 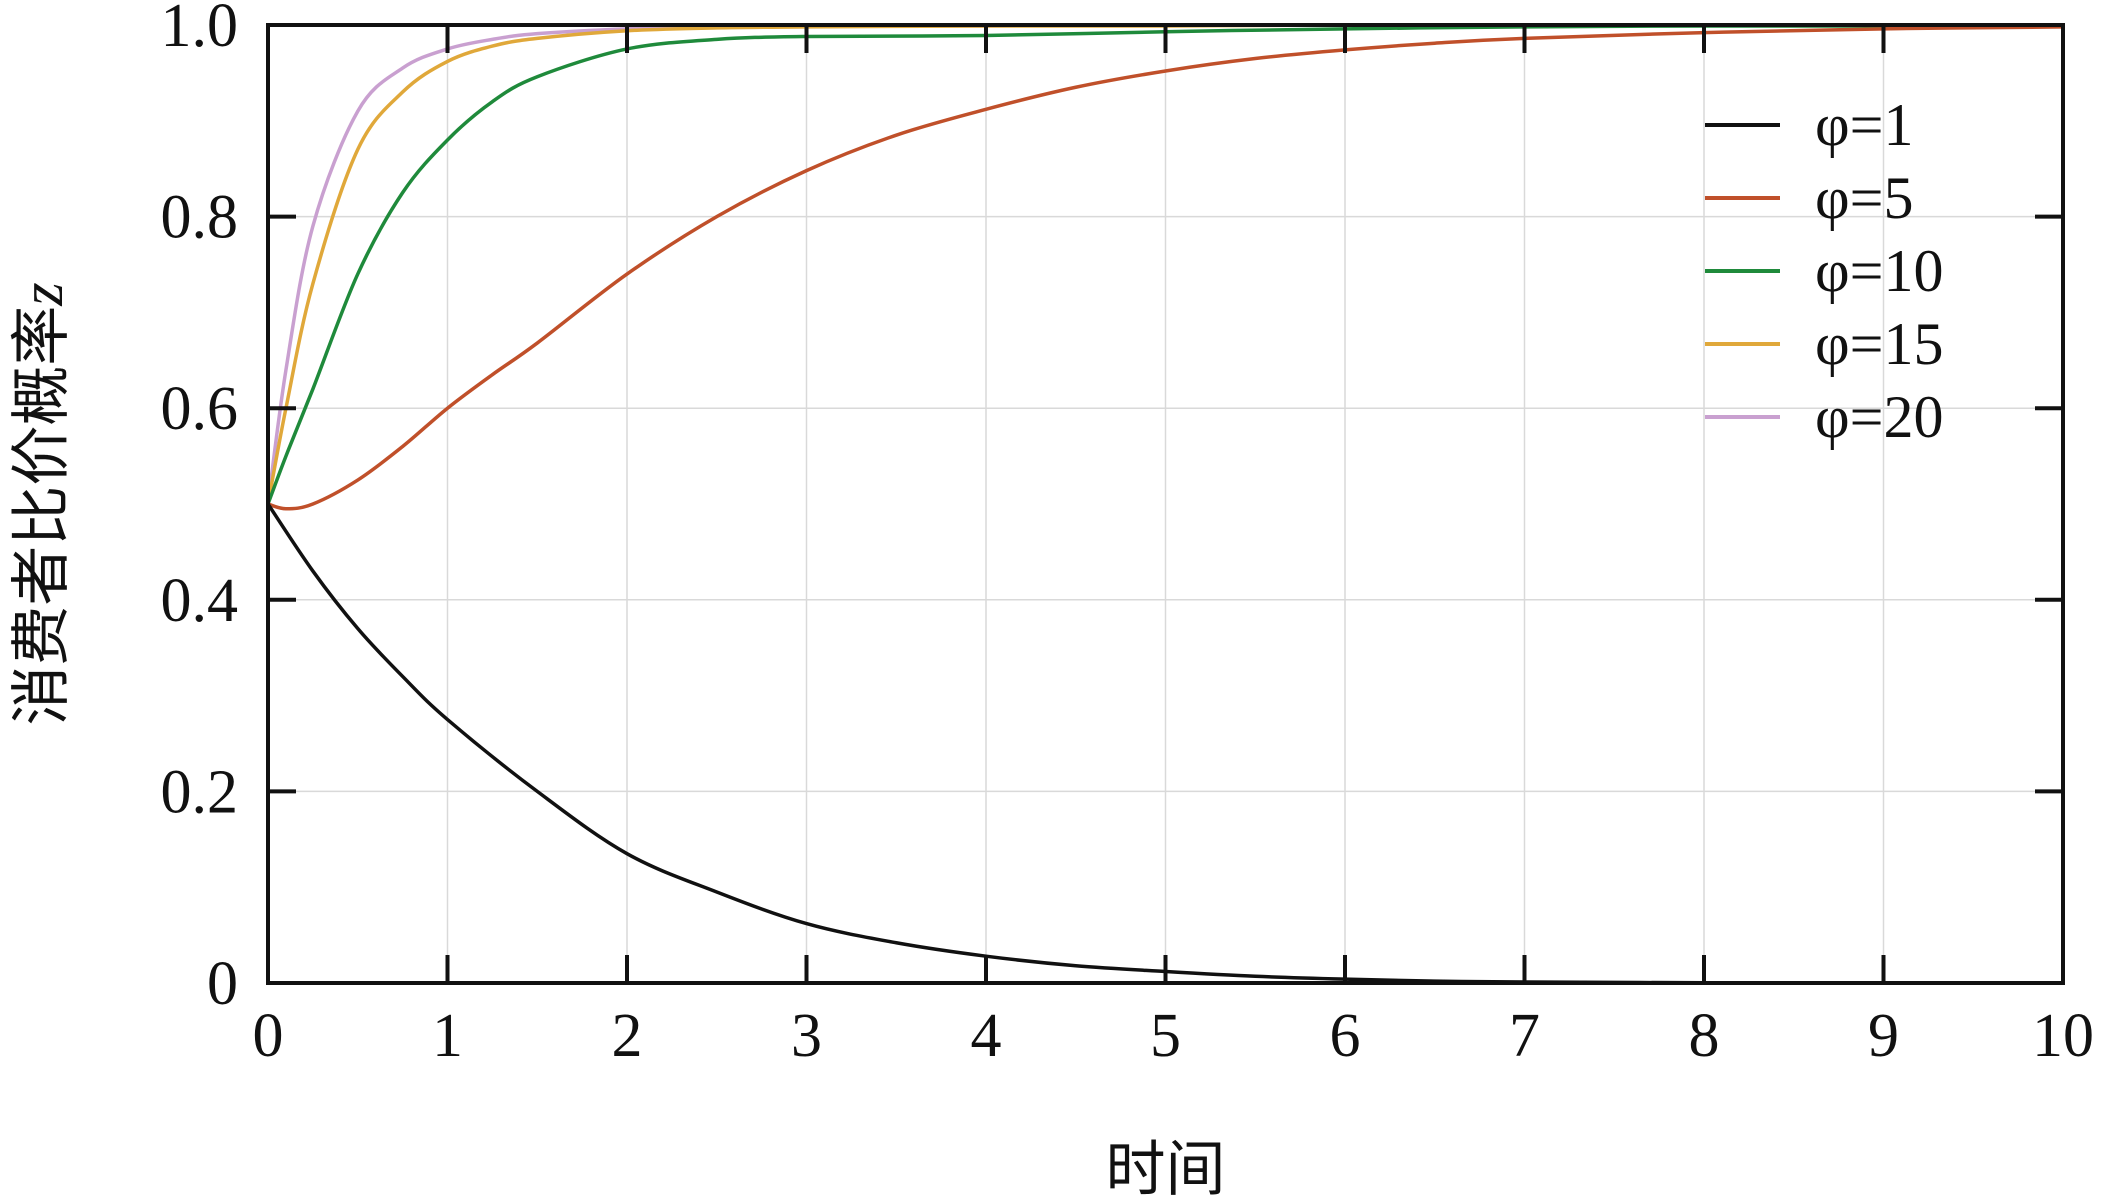 I want to click on x-tick-labels: 0 1 2 3 4 5 6 7 8 9 10, so click(x=1174, y=1036).